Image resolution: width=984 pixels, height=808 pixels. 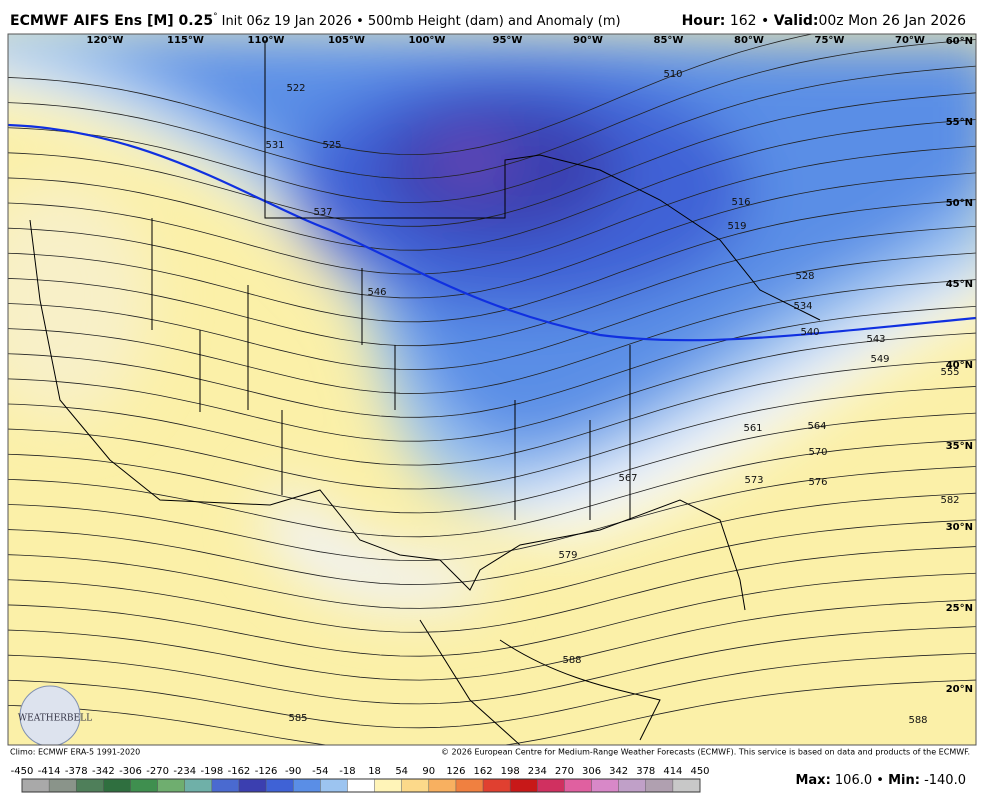 I want to click on longitude-label: 100°W, so click(x=427, y=40).